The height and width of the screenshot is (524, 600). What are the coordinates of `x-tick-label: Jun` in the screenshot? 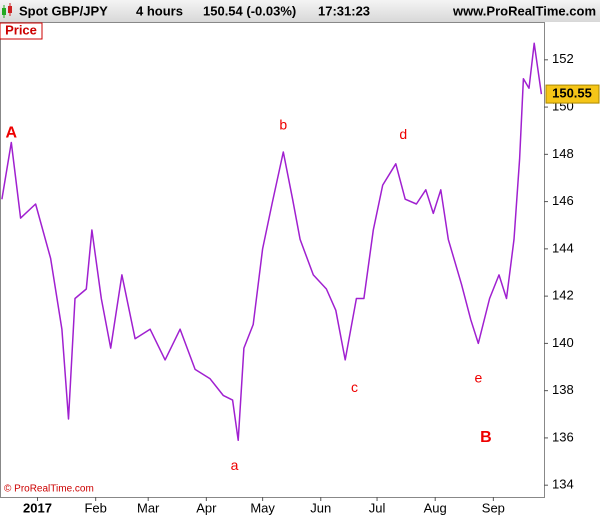 It's located at (320, 507).